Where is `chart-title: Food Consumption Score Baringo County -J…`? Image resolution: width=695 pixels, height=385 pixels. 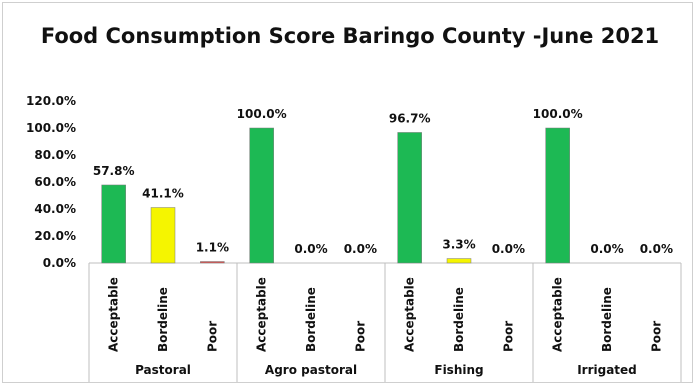
chart-title: Food Consumption Score Baringo County -J… is located at coordinates (350, 36).